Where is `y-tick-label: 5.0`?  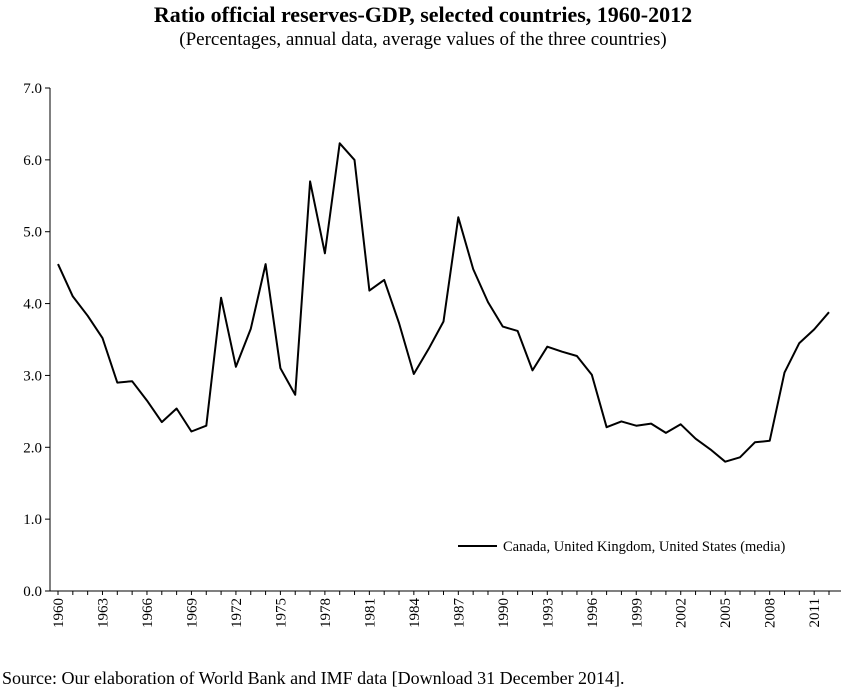
y-tick-label: 5.0 is located at coordinates (32, 233).